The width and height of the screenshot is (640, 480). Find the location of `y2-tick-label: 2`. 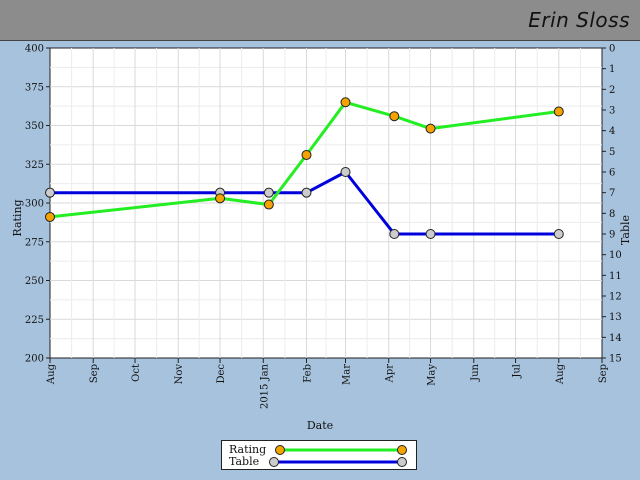

y2-tick-label: 2 is located at coordinates (612, 90).